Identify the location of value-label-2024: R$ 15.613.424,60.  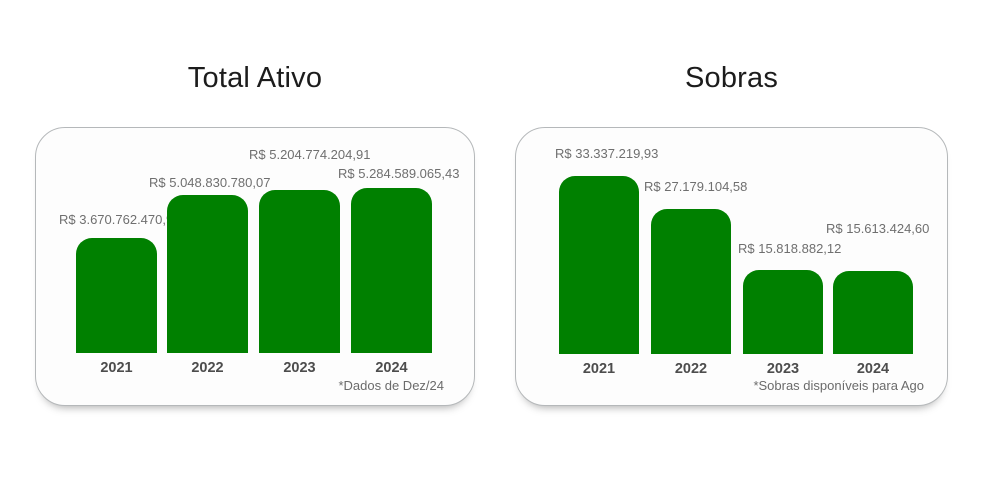
(878, 228).